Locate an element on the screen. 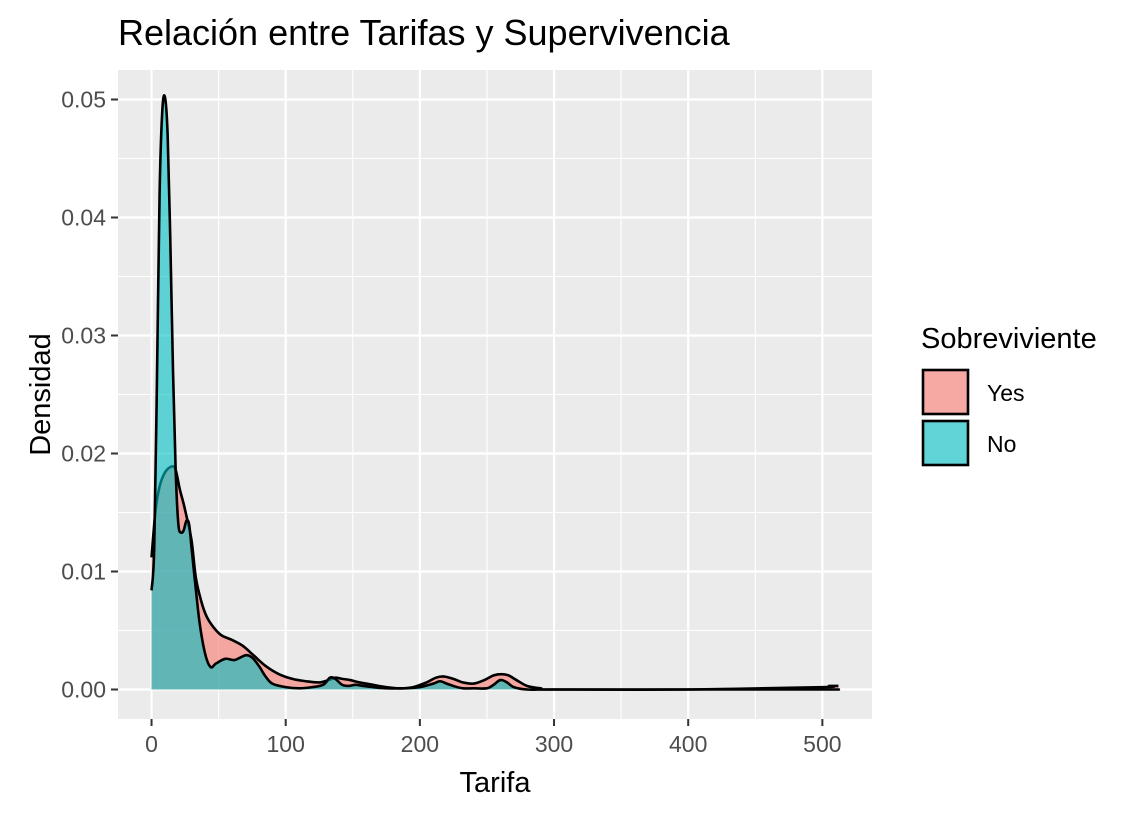  x-axis: 0 100 200 300 400 500 is located at coordinates (493, 738).